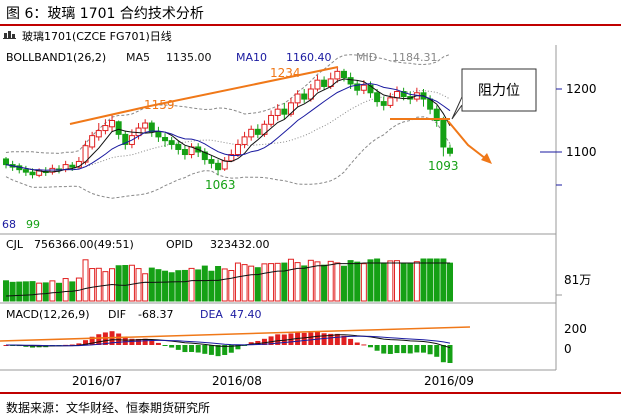 This screenshot has height=420, width=621. I want to click on resistance-callout: 阻力位, so click(494, 94).